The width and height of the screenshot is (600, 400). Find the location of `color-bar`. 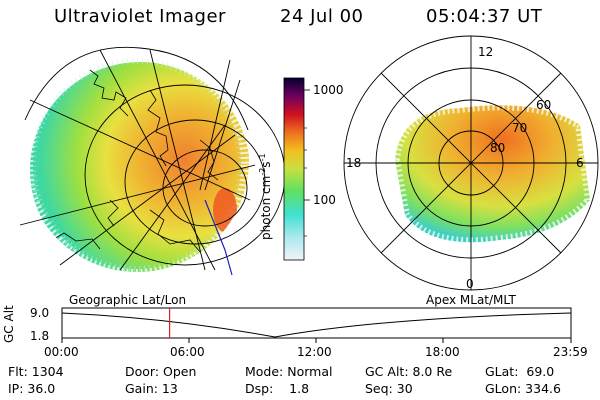

color-bar is located at coordinates (296, 169).